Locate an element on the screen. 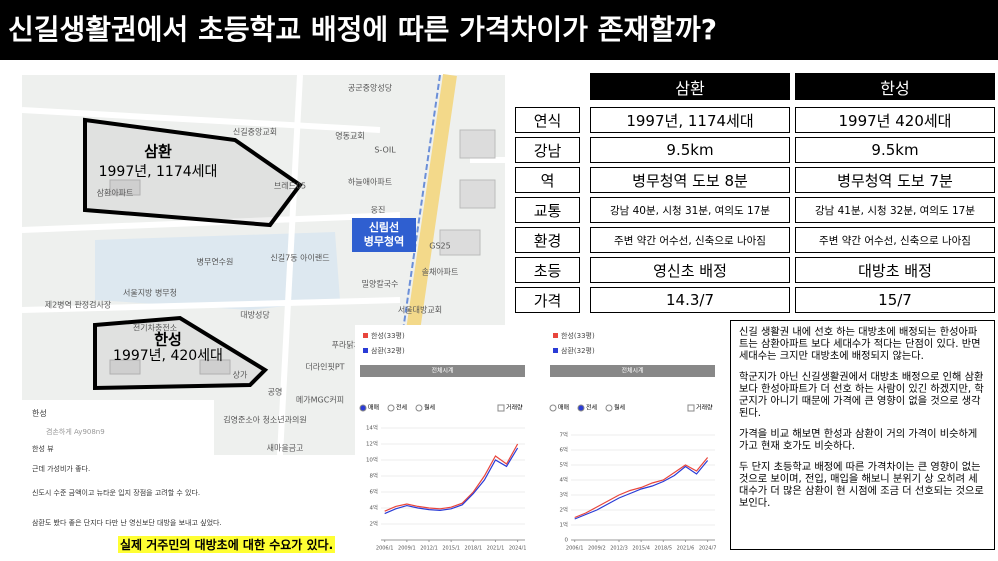  map-label: 제2병역 판정검사장 is located at coordinates (78, 305).